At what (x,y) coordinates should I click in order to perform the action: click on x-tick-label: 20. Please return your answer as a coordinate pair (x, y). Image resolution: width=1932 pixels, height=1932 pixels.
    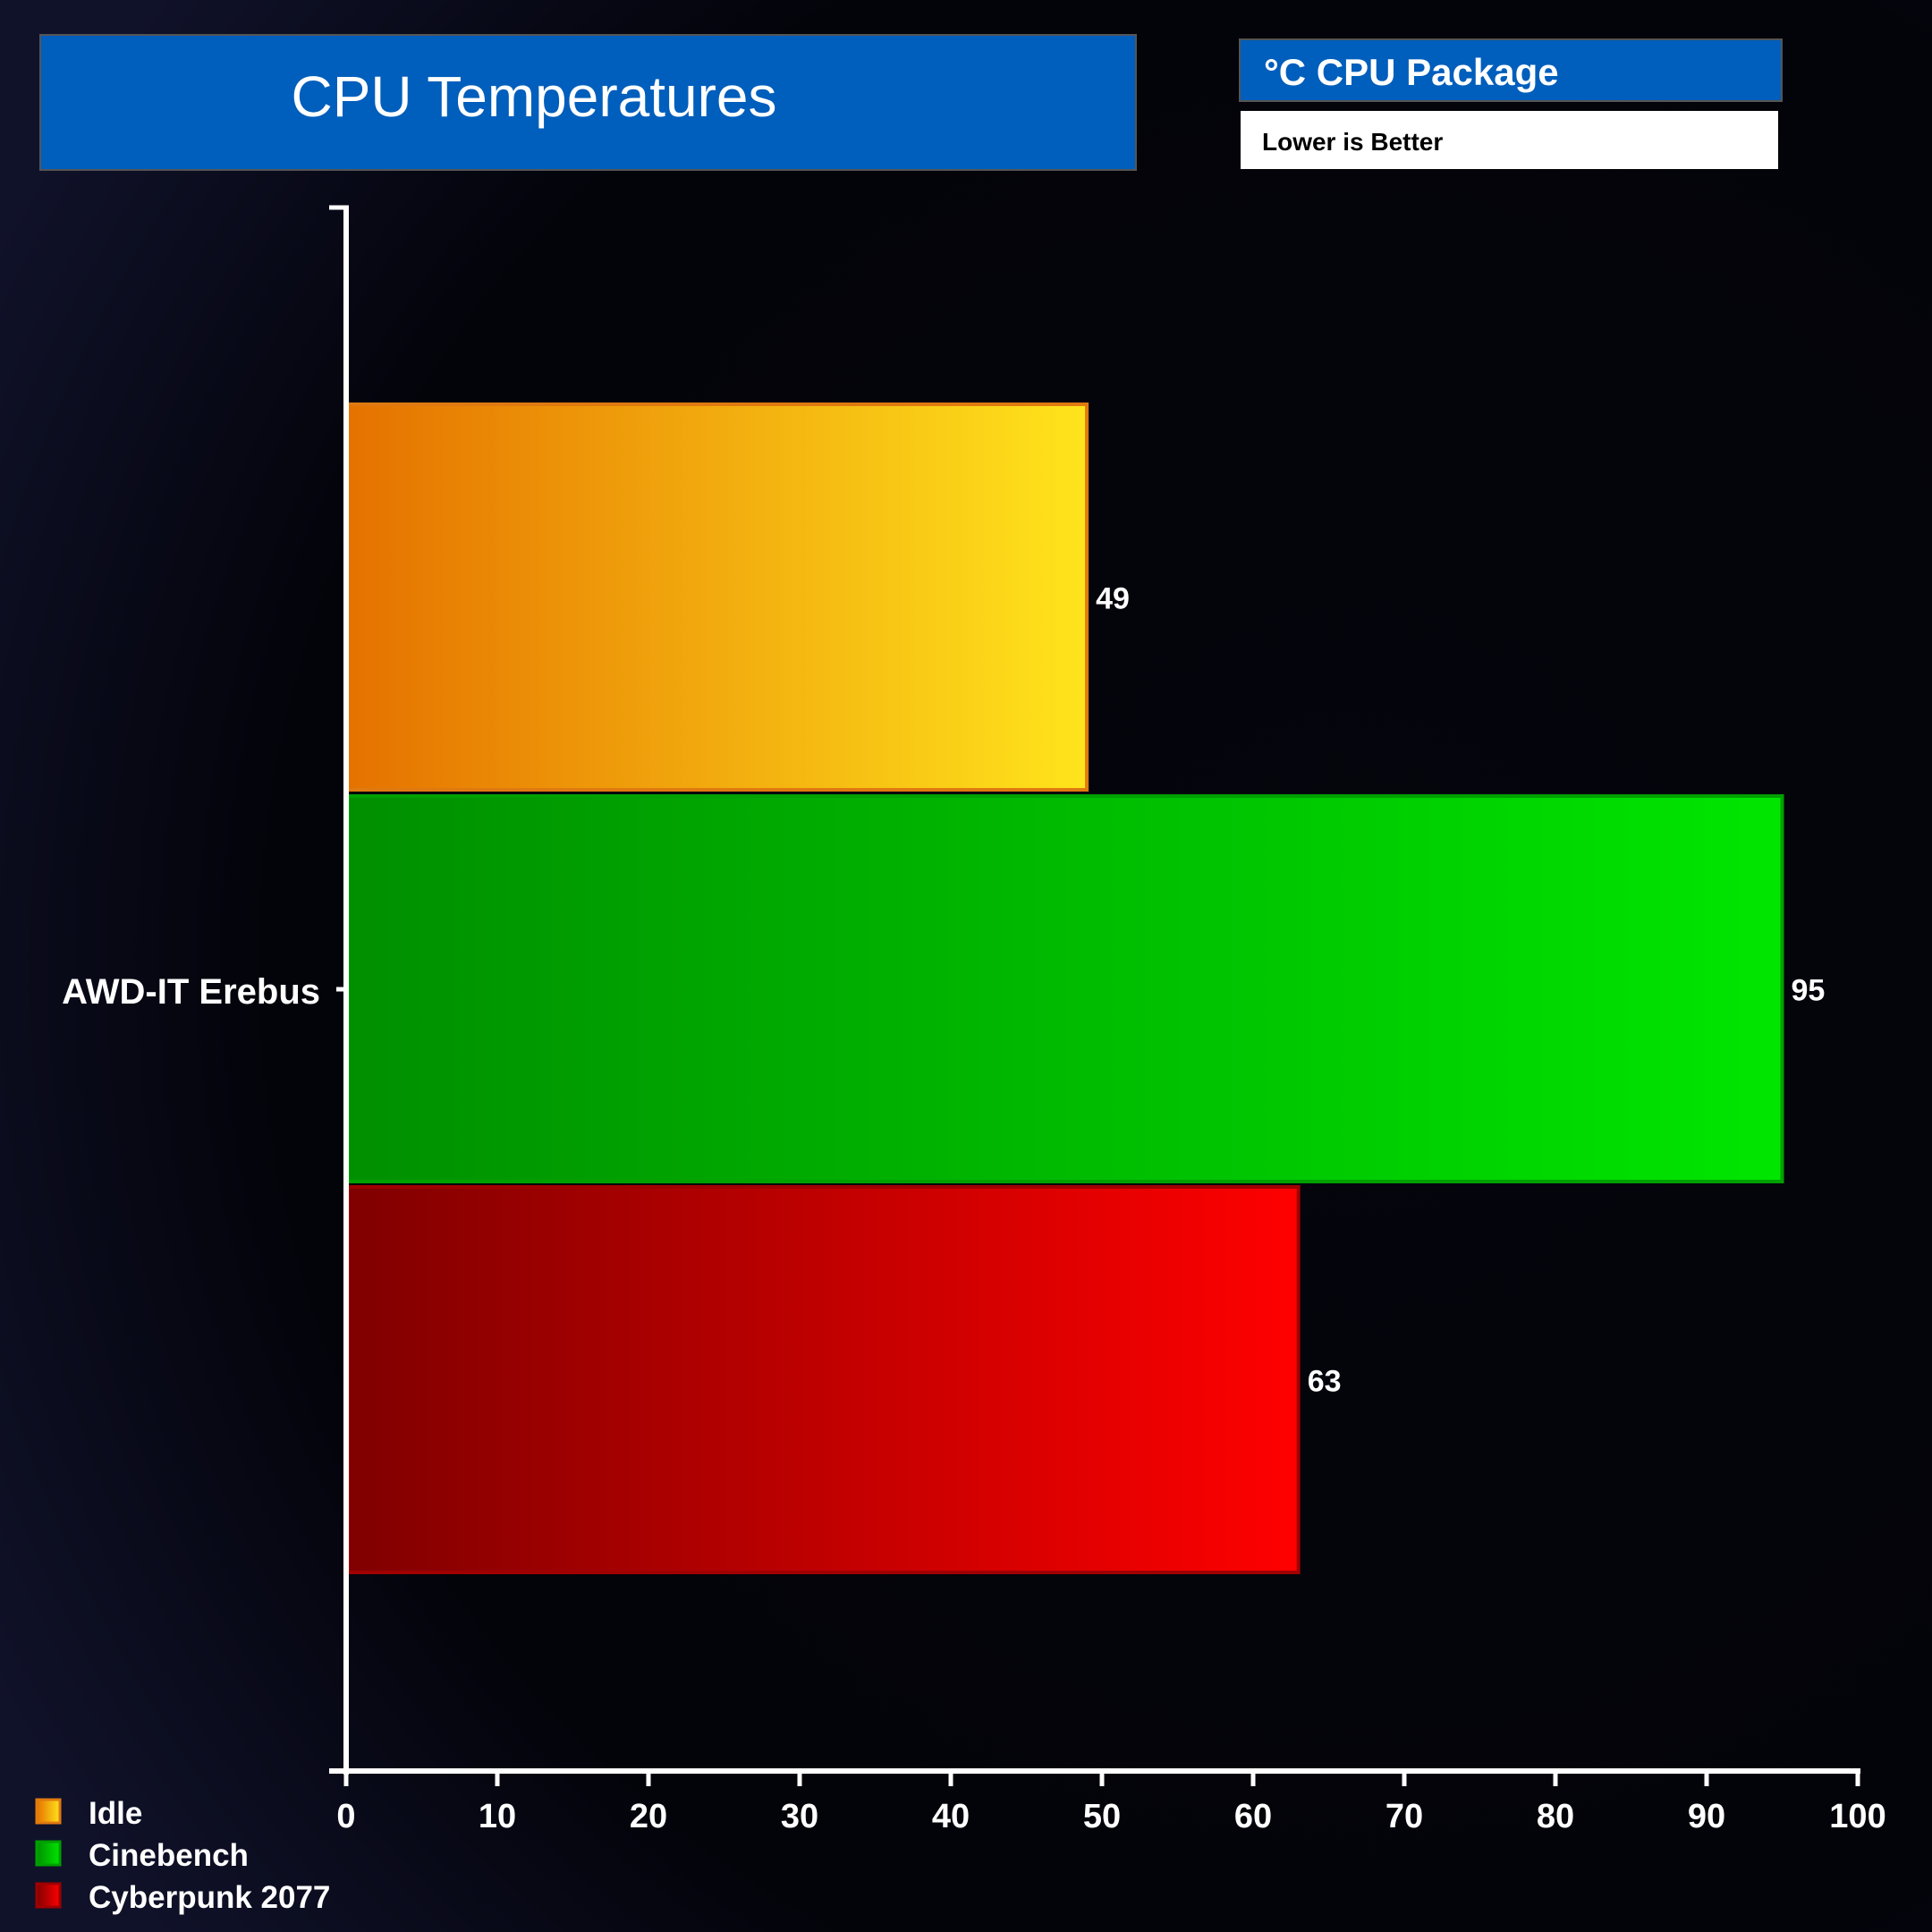
    Looking at the image, I should click on (648, 1816).